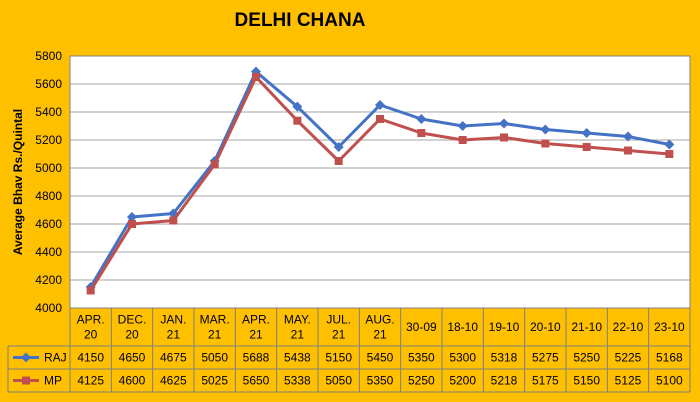 This screenshot has width=700, height=402. Describe the element at coordinates (462, 358) in the screenshot. I see `data-table-value: 5300` at that location.